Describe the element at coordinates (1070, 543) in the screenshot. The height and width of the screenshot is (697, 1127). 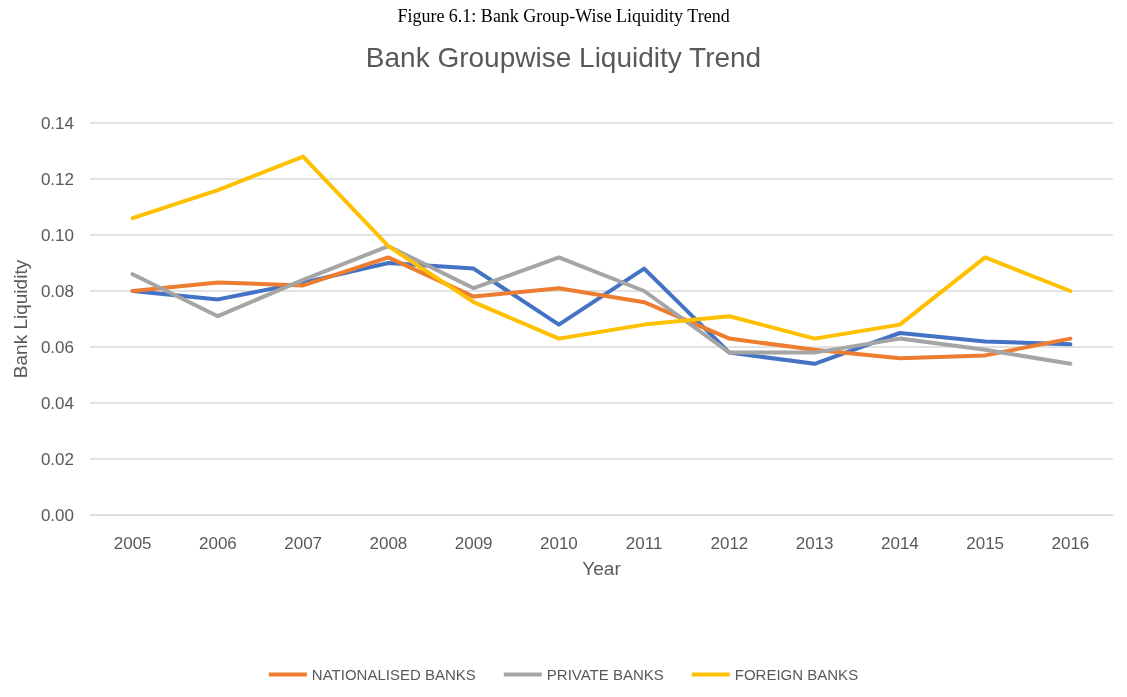
I see `x-tick-label: 2016` at that location.